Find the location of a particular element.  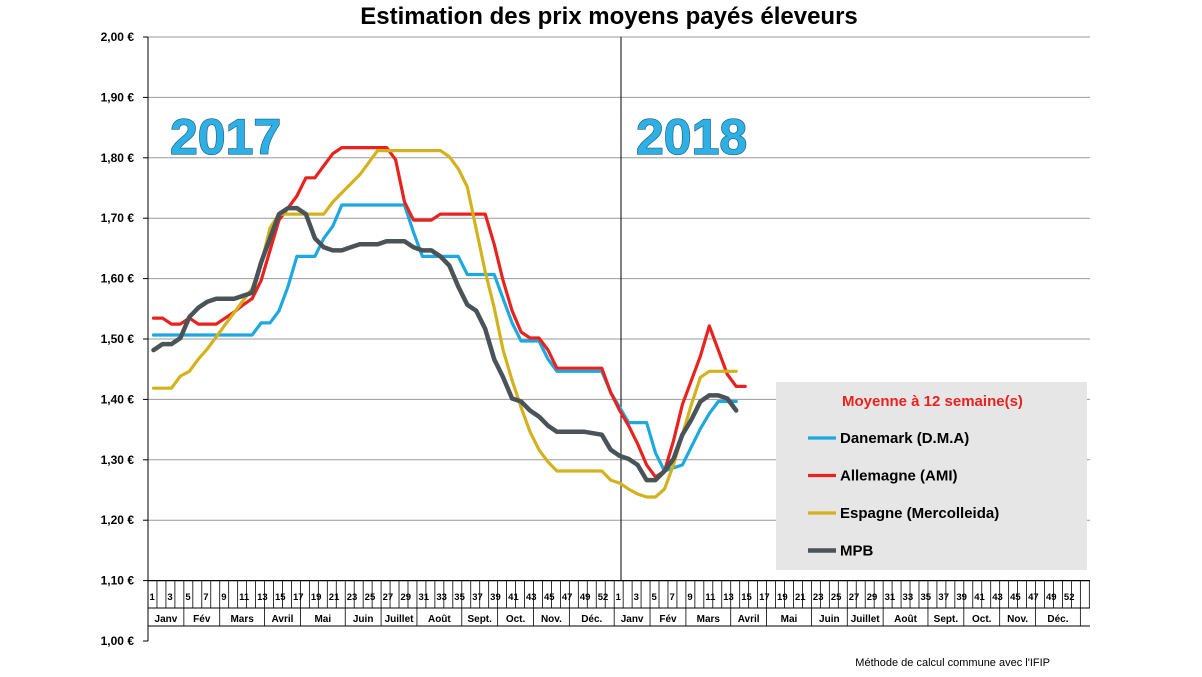

week-tick-label: 45 is located at coordinates (1015, 597).